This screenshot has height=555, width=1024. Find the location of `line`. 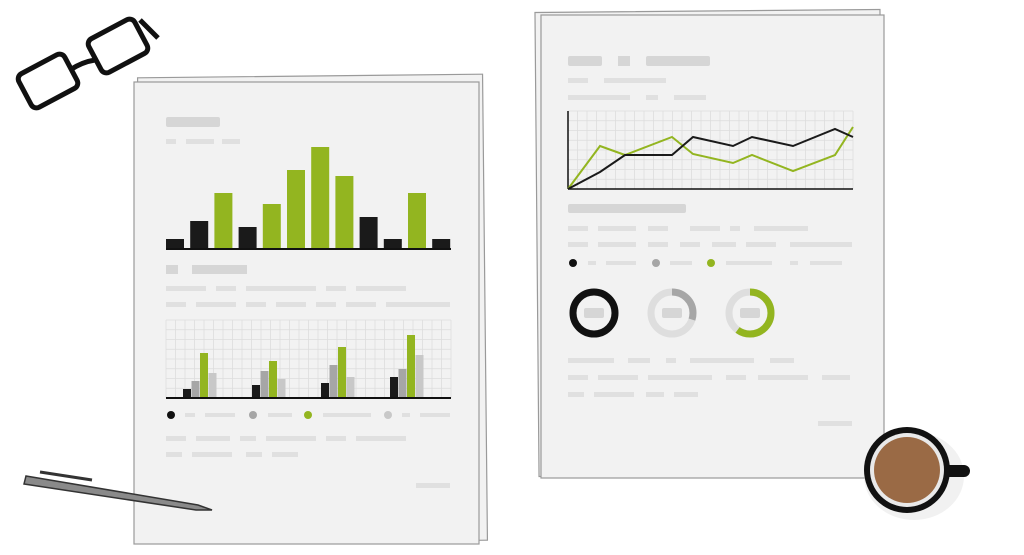

line is located at coordinates (710, 158).